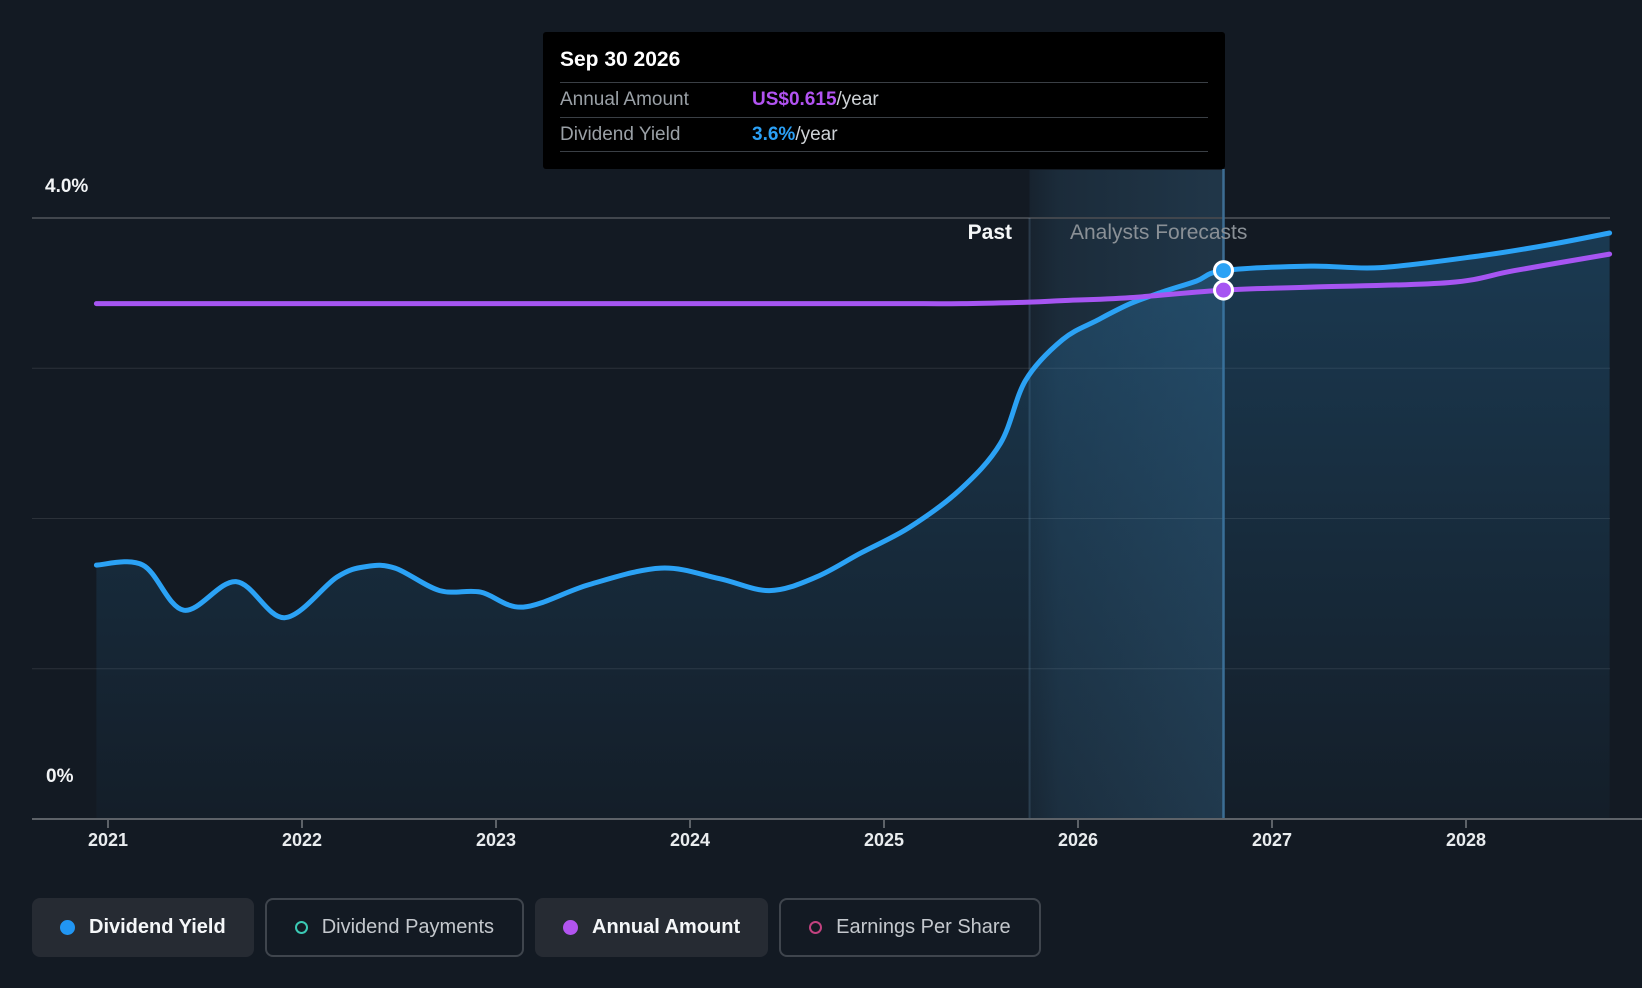  I want to click on annual-amount-dot-icon, so click(571, 927).